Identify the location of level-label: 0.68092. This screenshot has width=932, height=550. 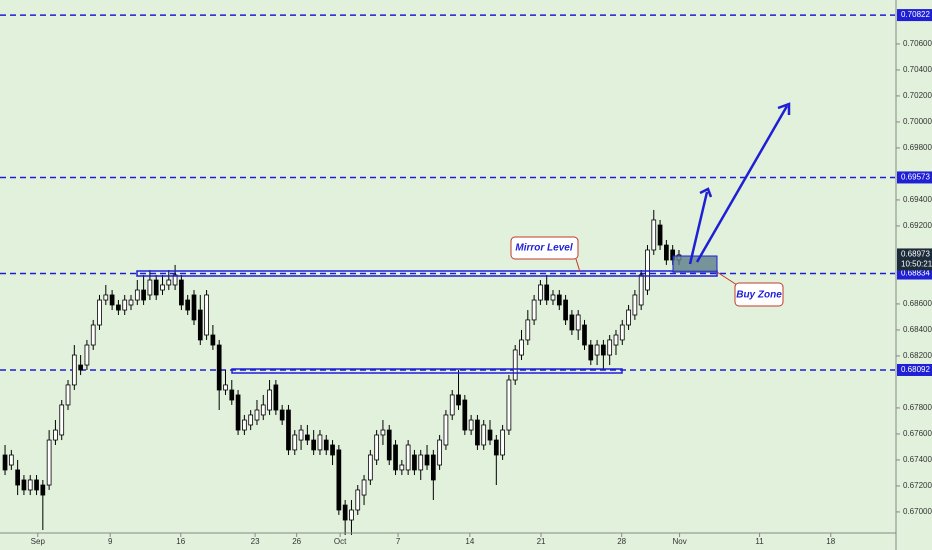
(915, 369).